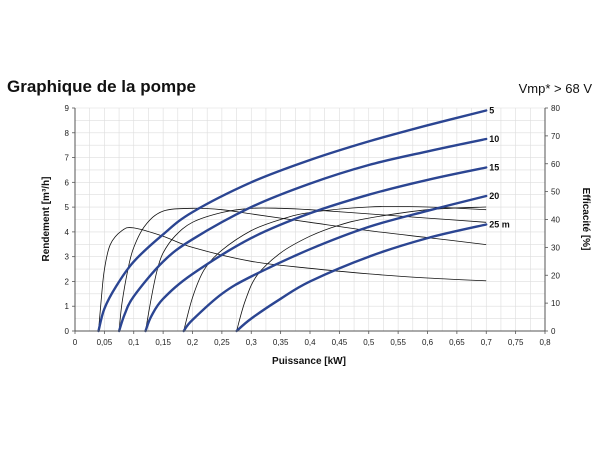 The width and height of the screenshot is (600, 450). I want to click on y-tick-label: 6, so click(67, 182).